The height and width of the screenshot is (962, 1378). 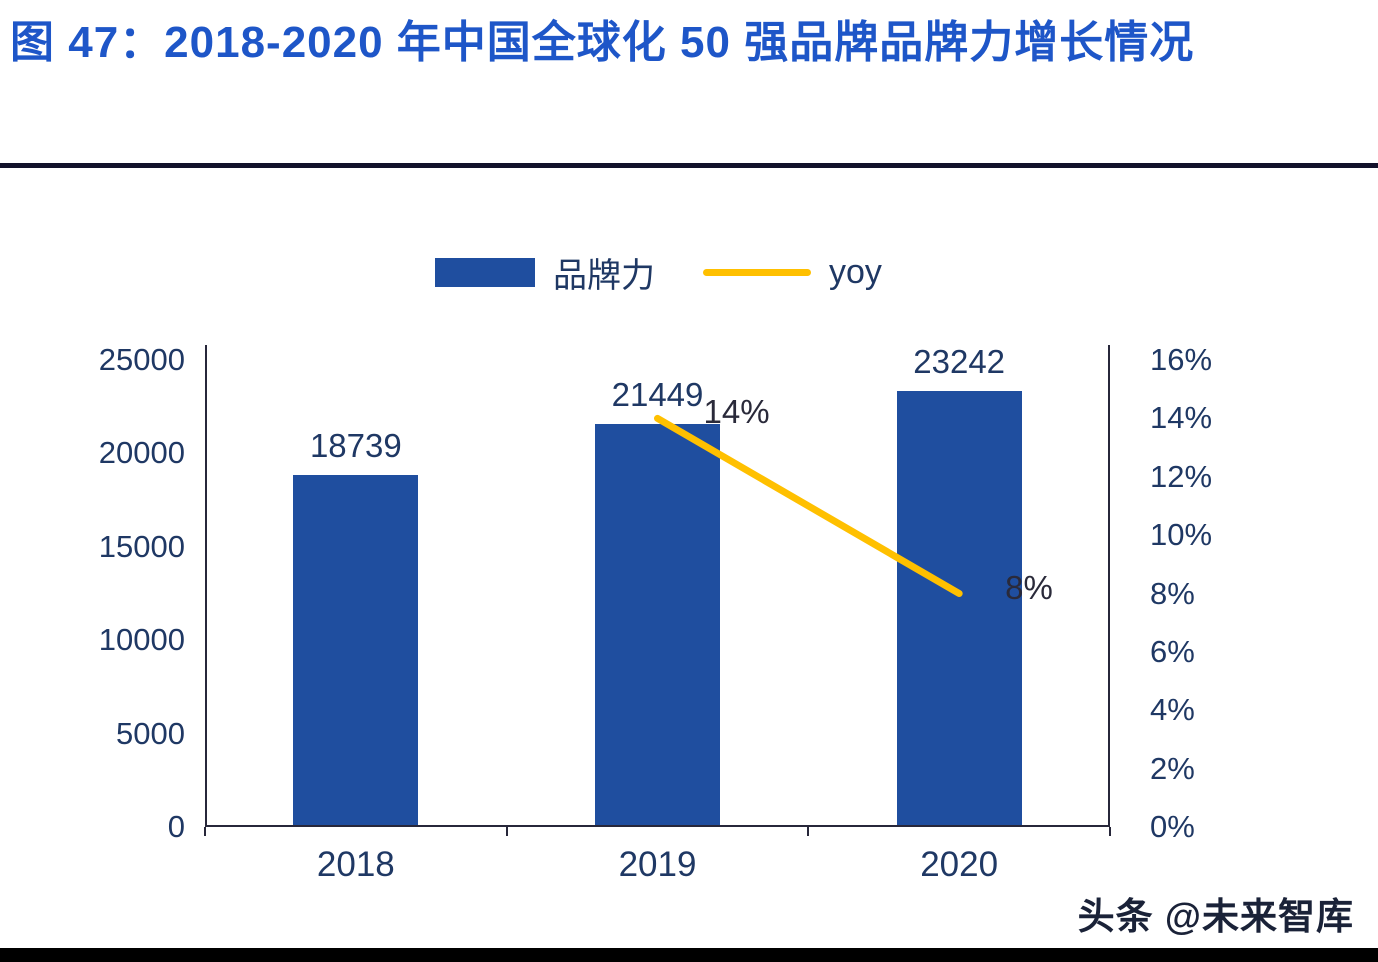 I want to click on right-axis-tick-label: 14%, so click(x=1181, y=418).